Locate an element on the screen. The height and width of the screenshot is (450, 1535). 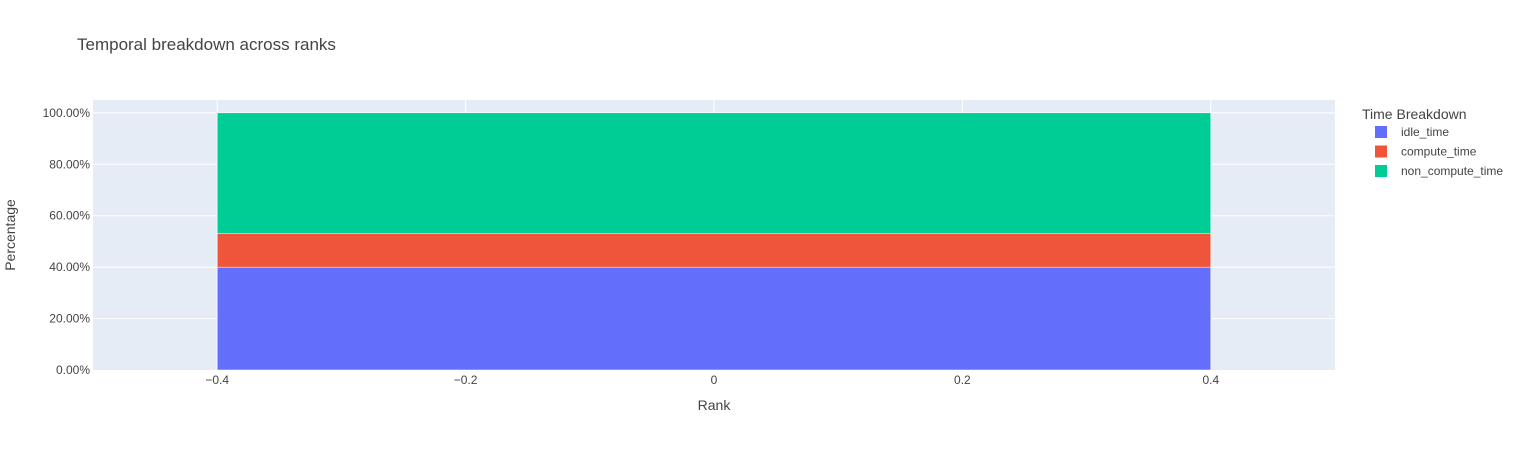
y-axis-title: Percentage is located at coordinates (10, 235).